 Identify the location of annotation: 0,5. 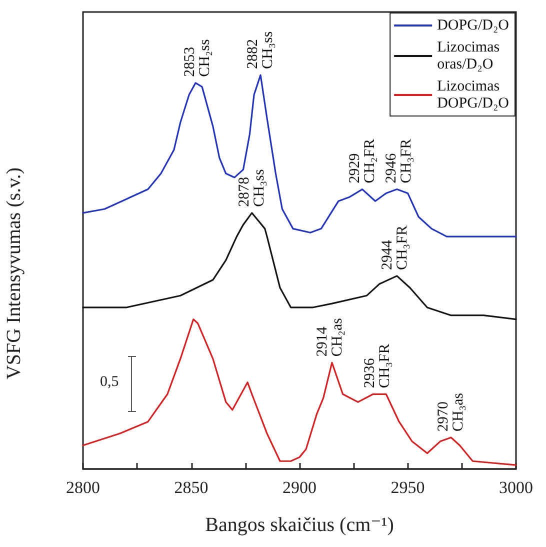
(109, 382).